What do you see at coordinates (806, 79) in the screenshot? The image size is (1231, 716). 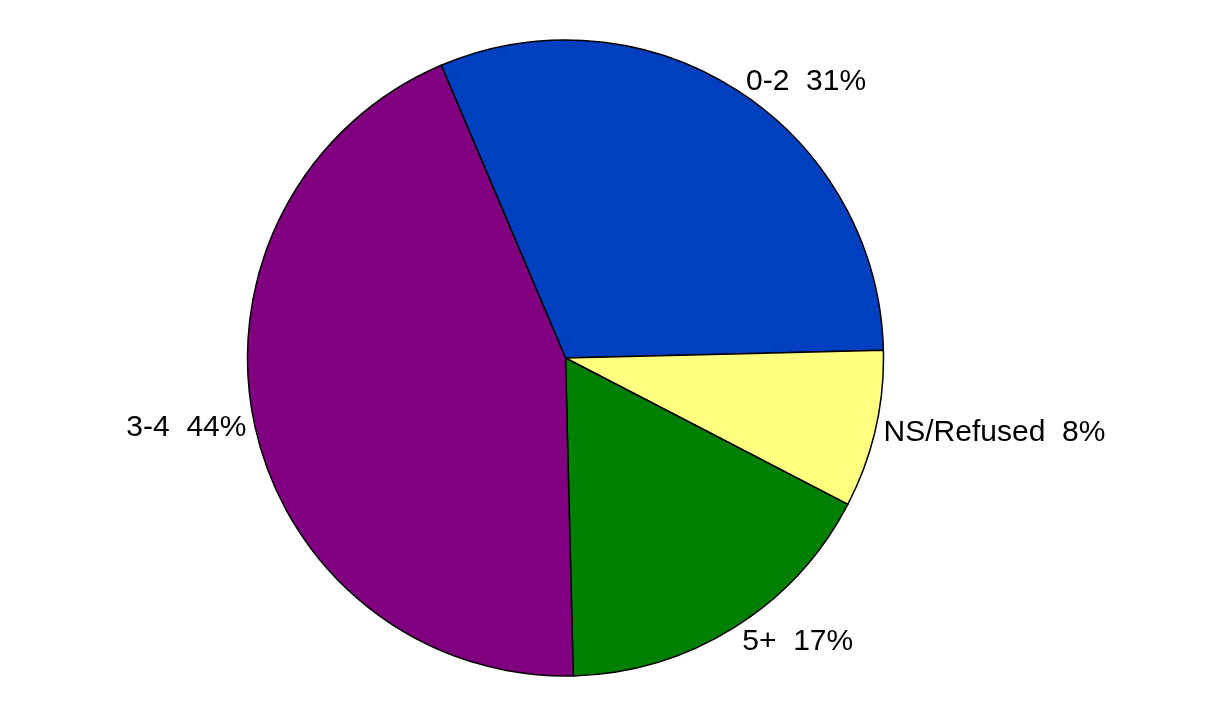 I see `slice-label: 0-2 31%` at bounding box center [806, 79].